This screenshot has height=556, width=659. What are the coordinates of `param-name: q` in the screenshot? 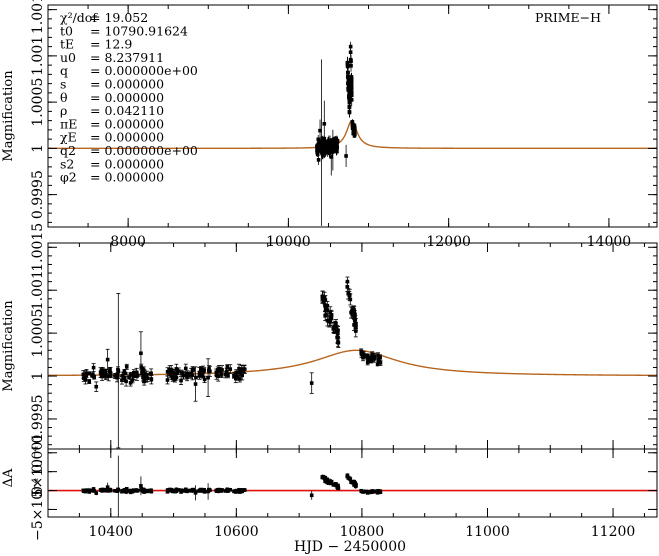 It's located at (64, 70).